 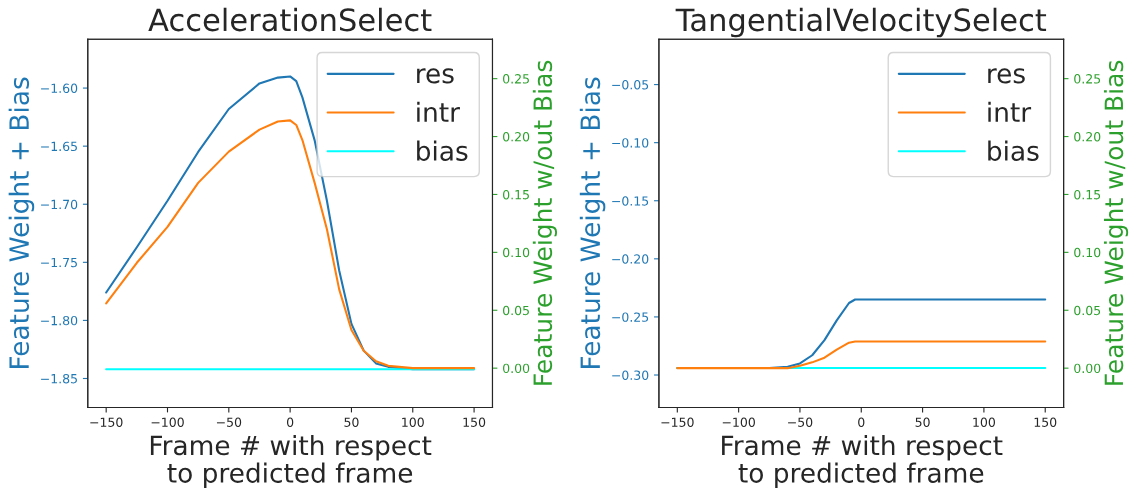 I want to click on y-tick-label: −0.10, so click(x=630, y=143).